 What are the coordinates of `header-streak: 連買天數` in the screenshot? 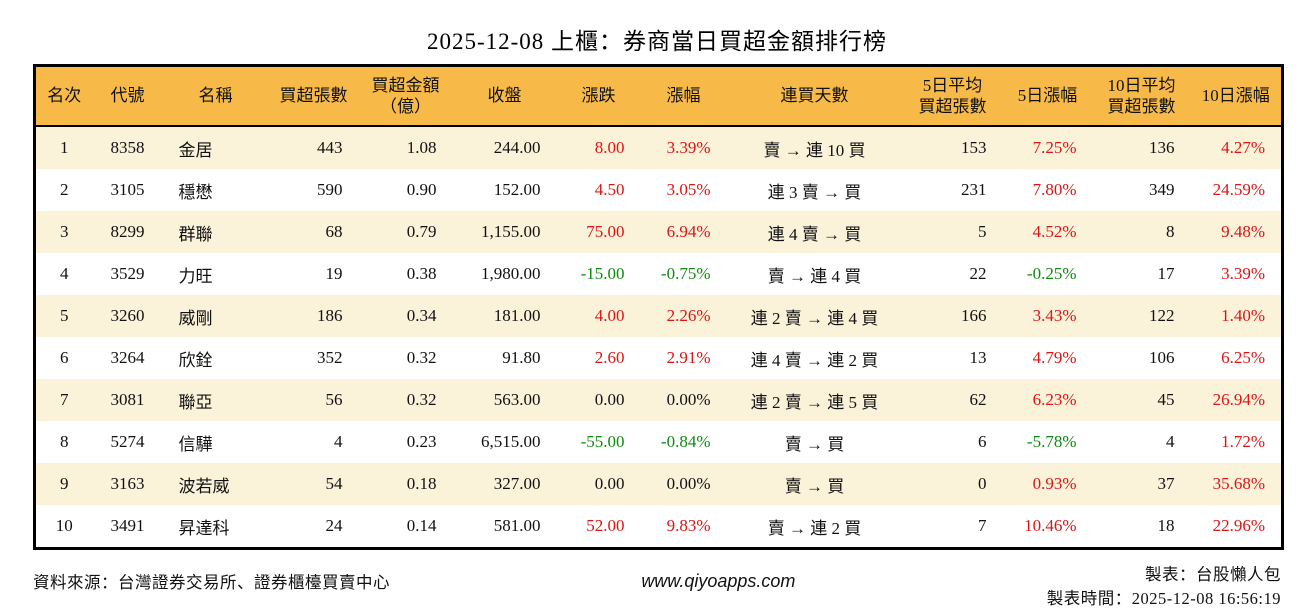 It's located at (814, 96).